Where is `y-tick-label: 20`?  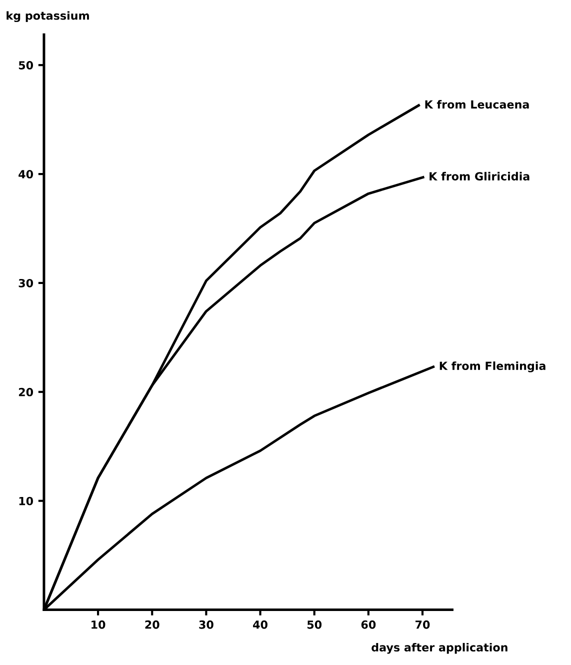 y-tick-label: 20 is located at coordinates (26, 392).